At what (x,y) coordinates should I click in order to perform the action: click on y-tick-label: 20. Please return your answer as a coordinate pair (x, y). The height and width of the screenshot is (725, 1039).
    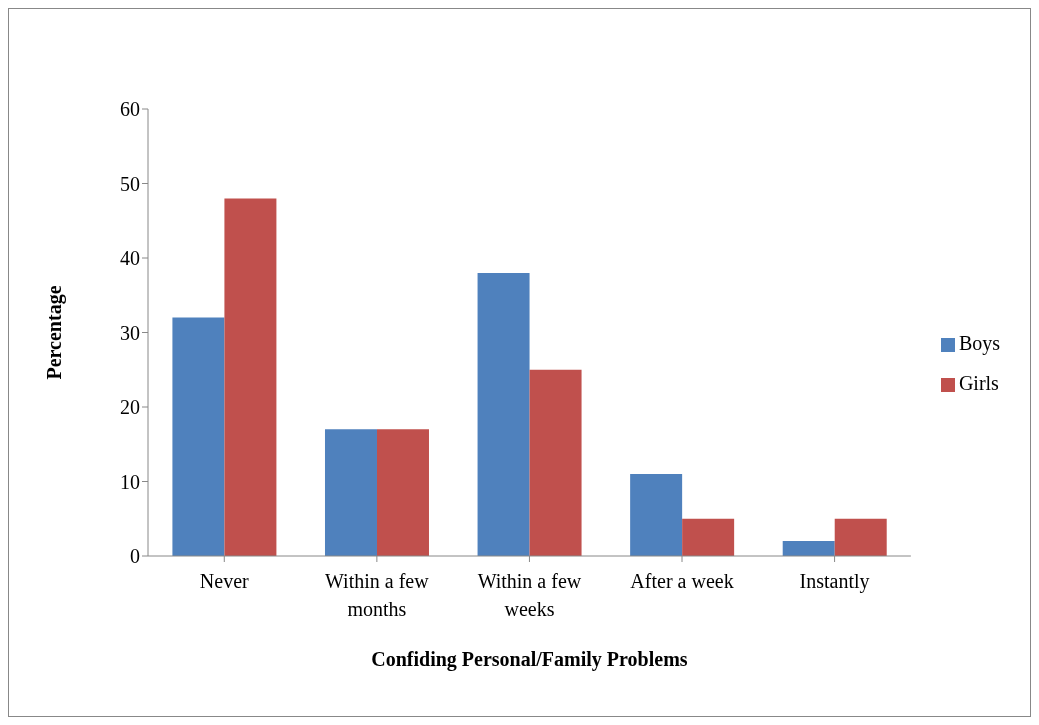
    Looking at the image, I should click on (130, 407).